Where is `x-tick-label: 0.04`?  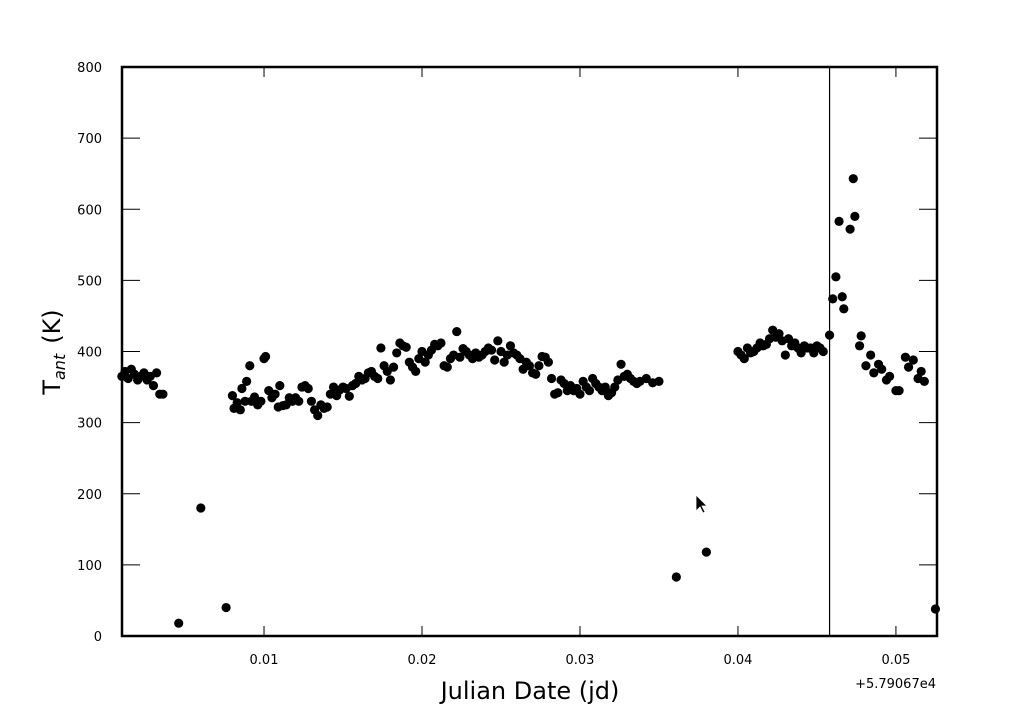
x-tick-label: 0.04 is located at coordinates (737, 660).